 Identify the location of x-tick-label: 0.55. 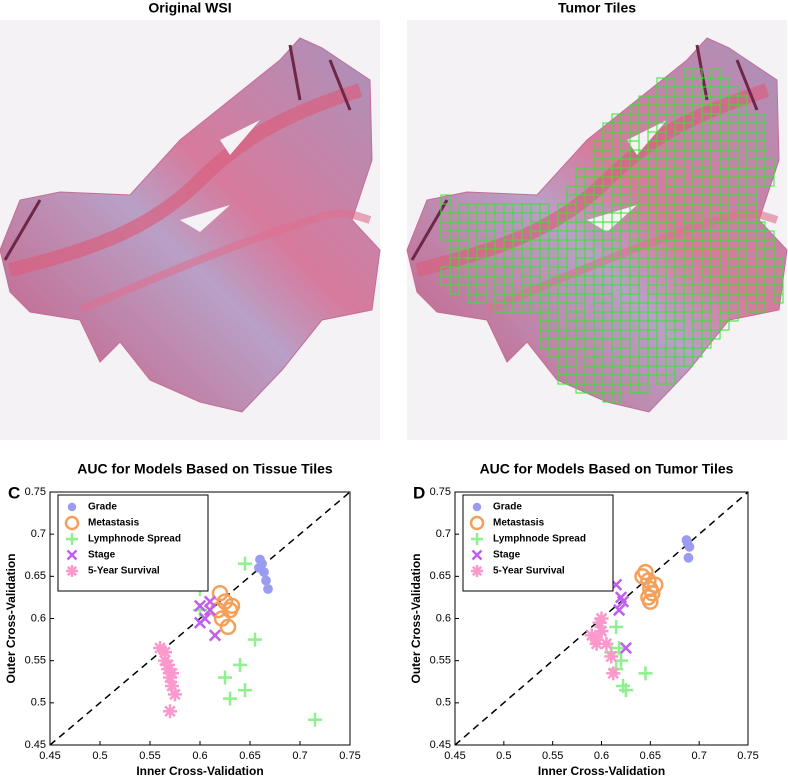
(552, 756).